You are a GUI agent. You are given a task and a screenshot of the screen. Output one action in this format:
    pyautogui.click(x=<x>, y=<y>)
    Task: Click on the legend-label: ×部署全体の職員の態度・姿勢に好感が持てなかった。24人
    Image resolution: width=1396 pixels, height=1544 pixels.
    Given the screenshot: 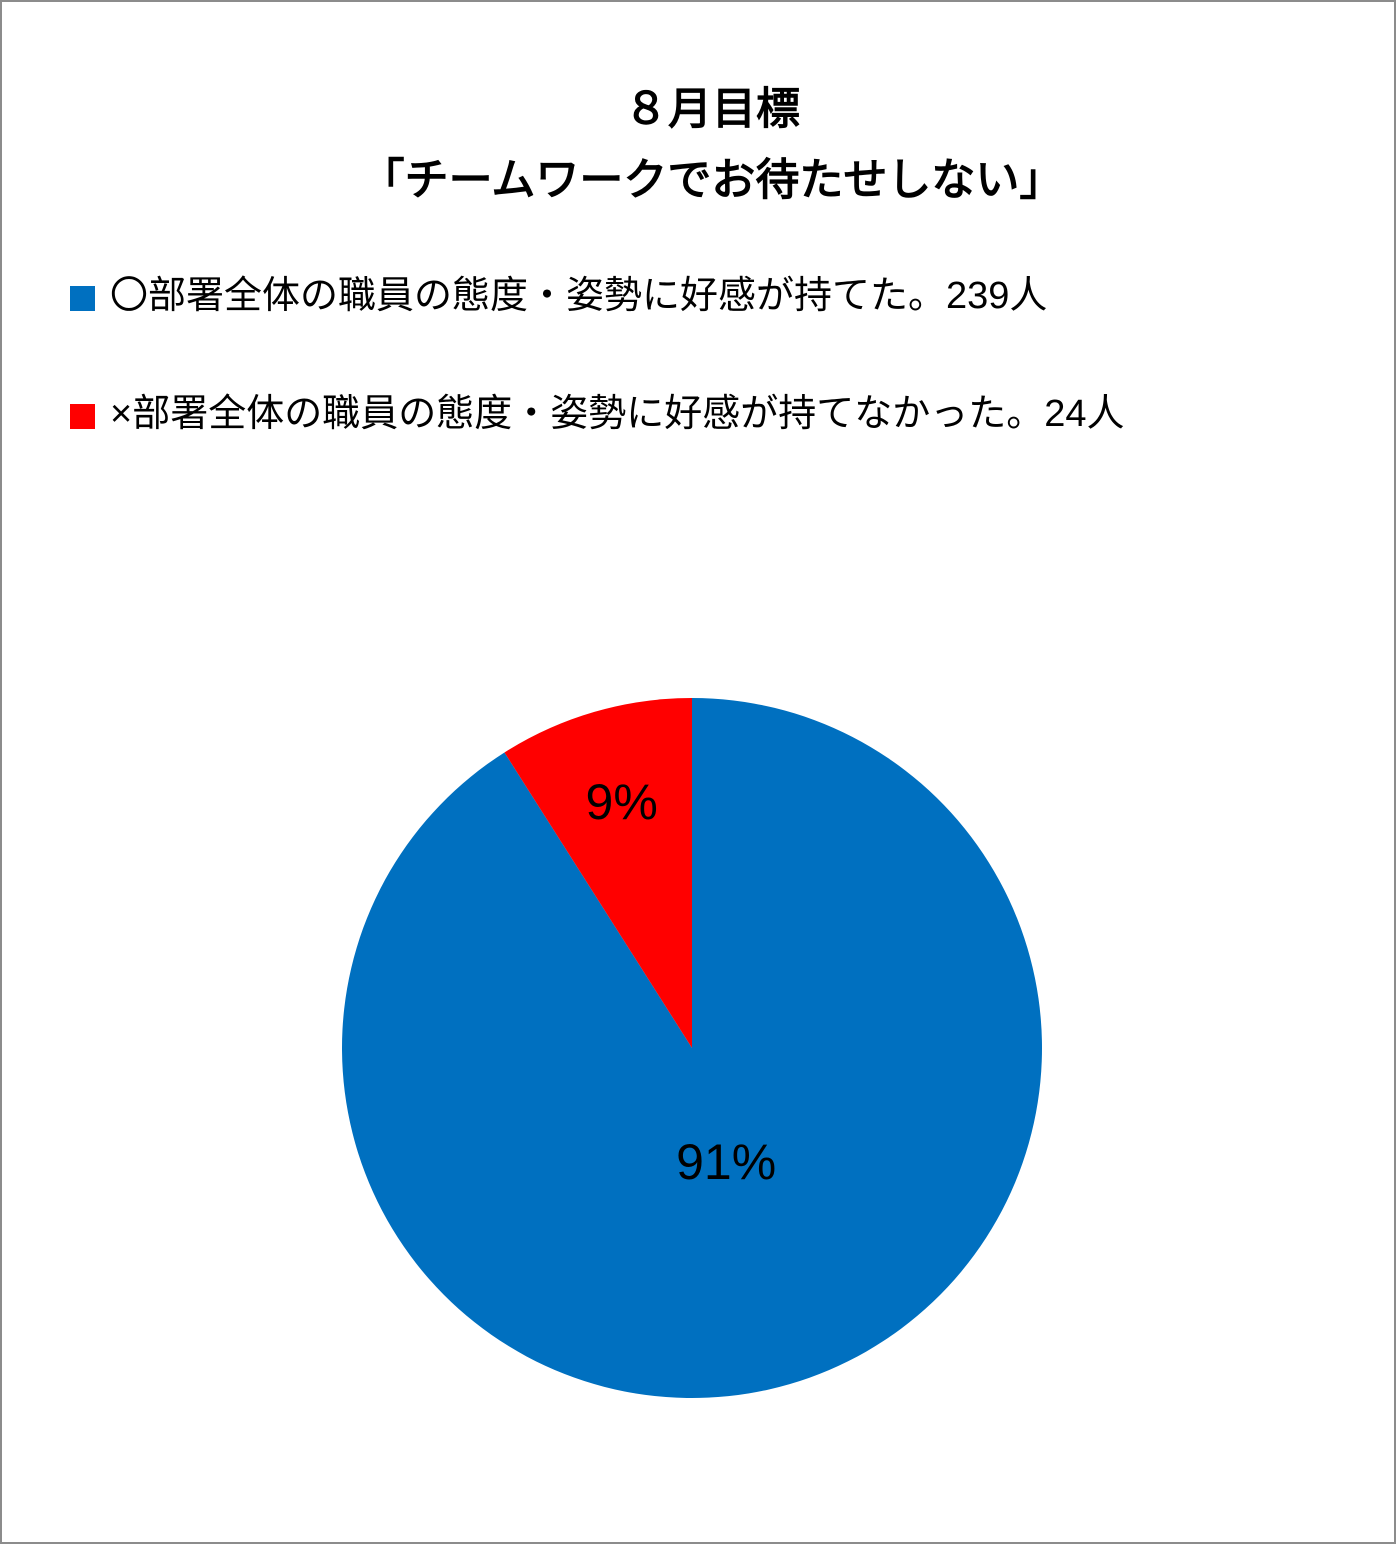 What is the action you would take?
    pyautogui.click(x=617, y=414)
    